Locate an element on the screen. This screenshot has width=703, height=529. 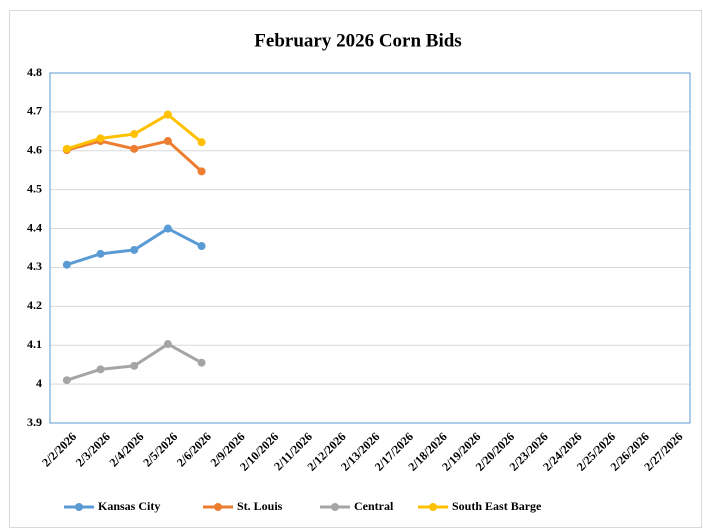
y-tick-label: 4 is located at coordinates (39, 383).